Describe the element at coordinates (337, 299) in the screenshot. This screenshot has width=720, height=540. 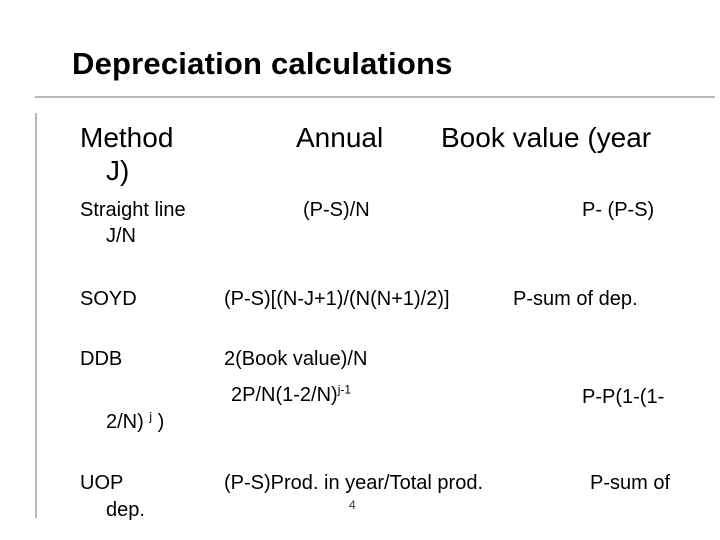
I see `soyd-annual: (P-S)[(N-J+1)/(N(N+1)/2)]` at that location.